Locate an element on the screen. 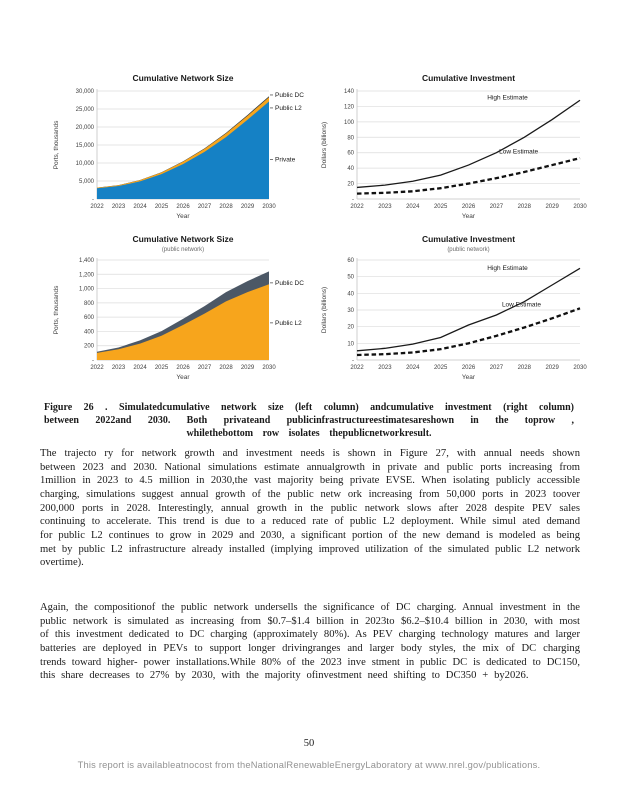  svg-text: Private is located at coordinates (285, 160).